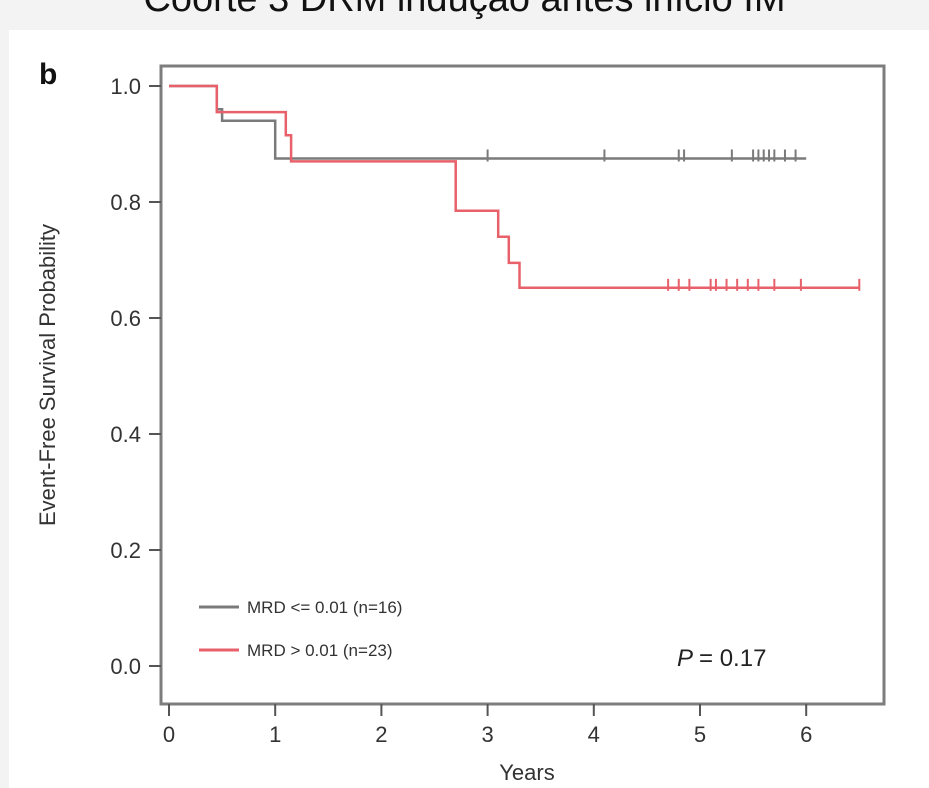 The image size is (929, 788). I want to click on x-tick-label: 2, so click(381, 734).